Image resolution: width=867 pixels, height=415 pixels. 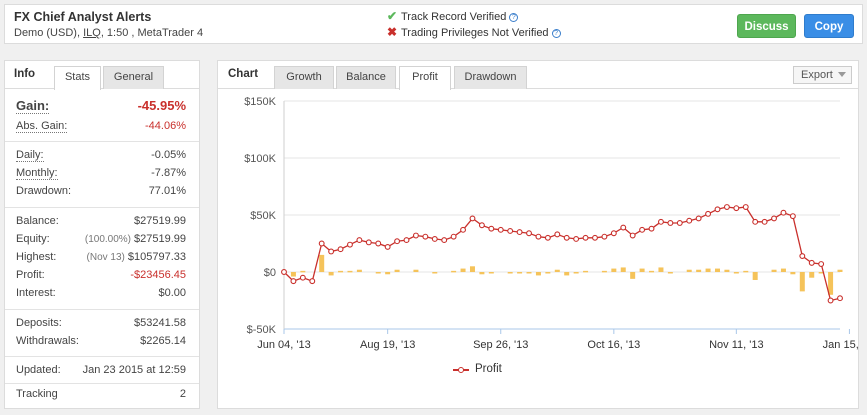 What do you see at coordinates (488, 369) in the screenshot?
I see `legend-label: Profit` at bounding box center [488, 369].